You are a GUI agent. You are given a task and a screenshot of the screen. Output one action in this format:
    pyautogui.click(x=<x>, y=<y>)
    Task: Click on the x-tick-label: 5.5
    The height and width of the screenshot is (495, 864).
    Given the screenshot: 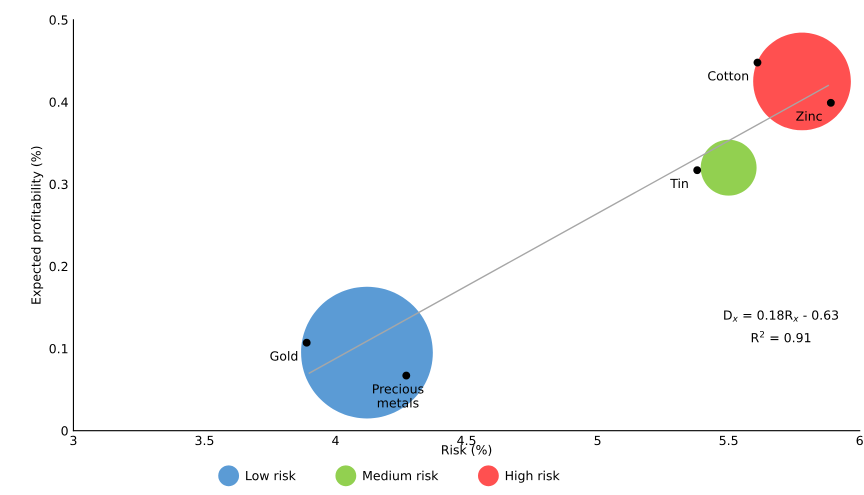 What is the action you would take?
    pyautogui.click(x=729, y=441)
    